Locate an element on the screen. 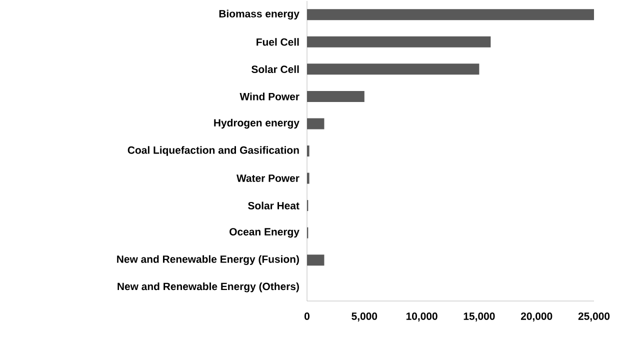 This screenshot has width=622, height=338. y-tick-label: Coal Liquefaction and Gasification is located at coordinates (213, 151).